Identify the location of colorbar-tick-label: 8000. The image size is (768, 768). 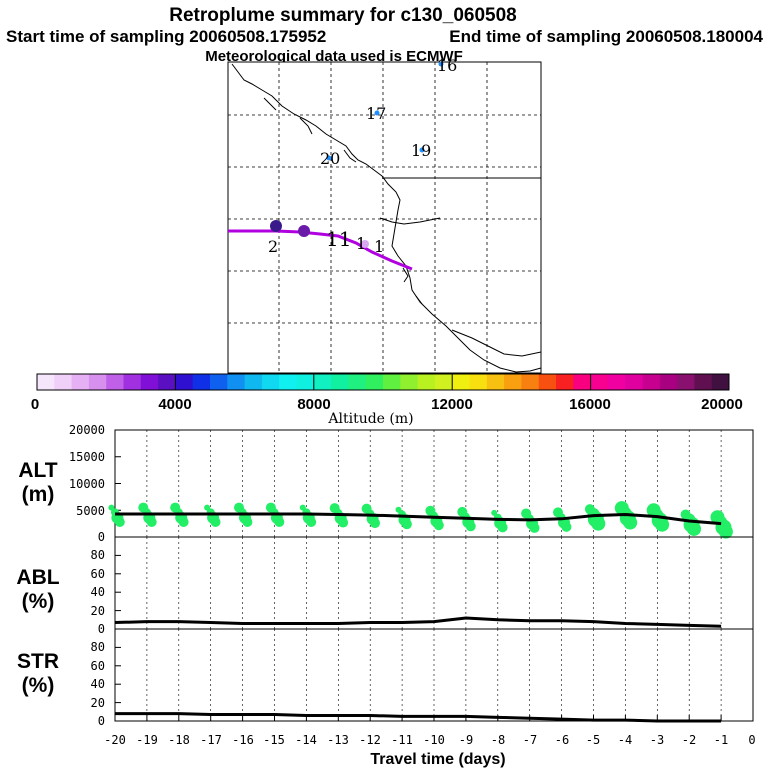
(313, 404).